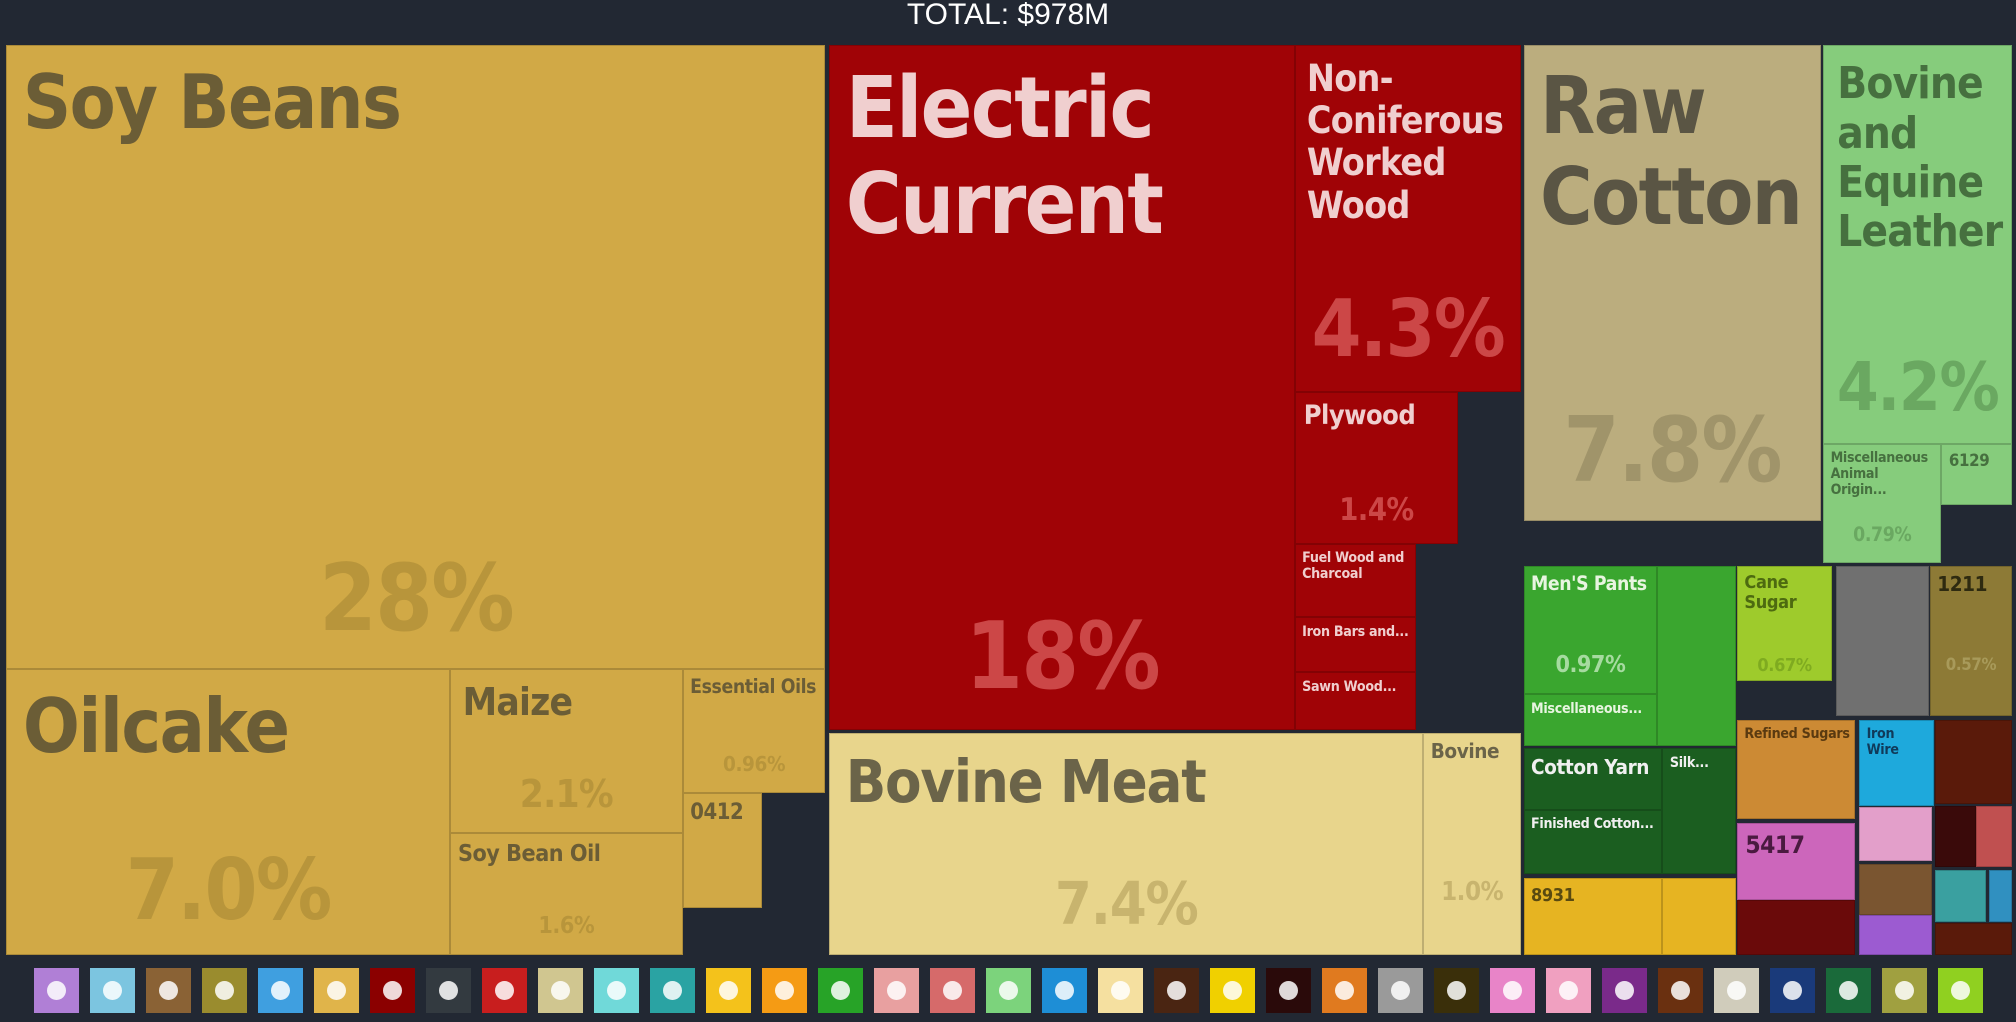  What do you see at coordinates (1552, 895) in the screenshot?
I see `tile-label: 8931` at bounding box center [1552, 895].